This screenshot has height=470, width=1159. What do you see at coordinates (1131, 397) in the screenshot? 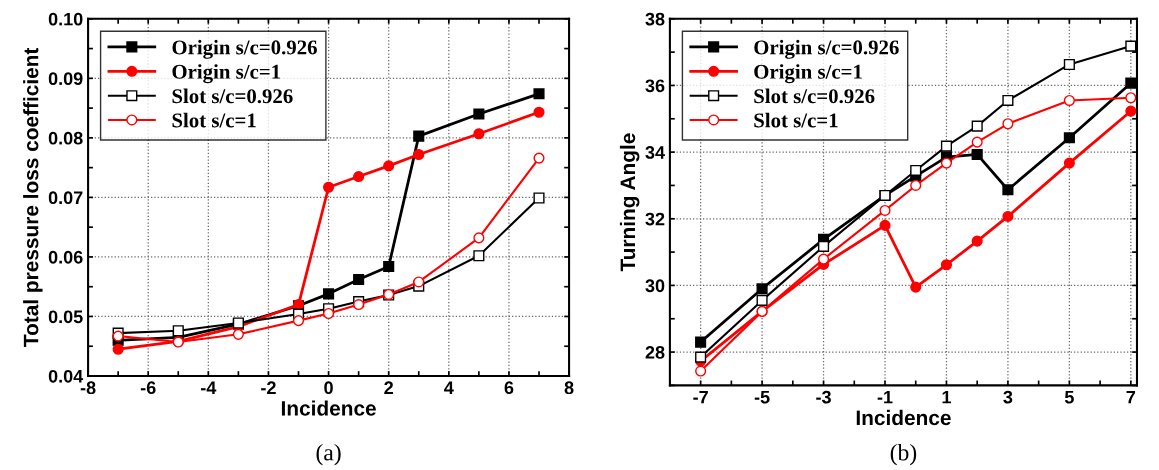
I see `x-tick-label: 7` at bounding box center [1131, 397].